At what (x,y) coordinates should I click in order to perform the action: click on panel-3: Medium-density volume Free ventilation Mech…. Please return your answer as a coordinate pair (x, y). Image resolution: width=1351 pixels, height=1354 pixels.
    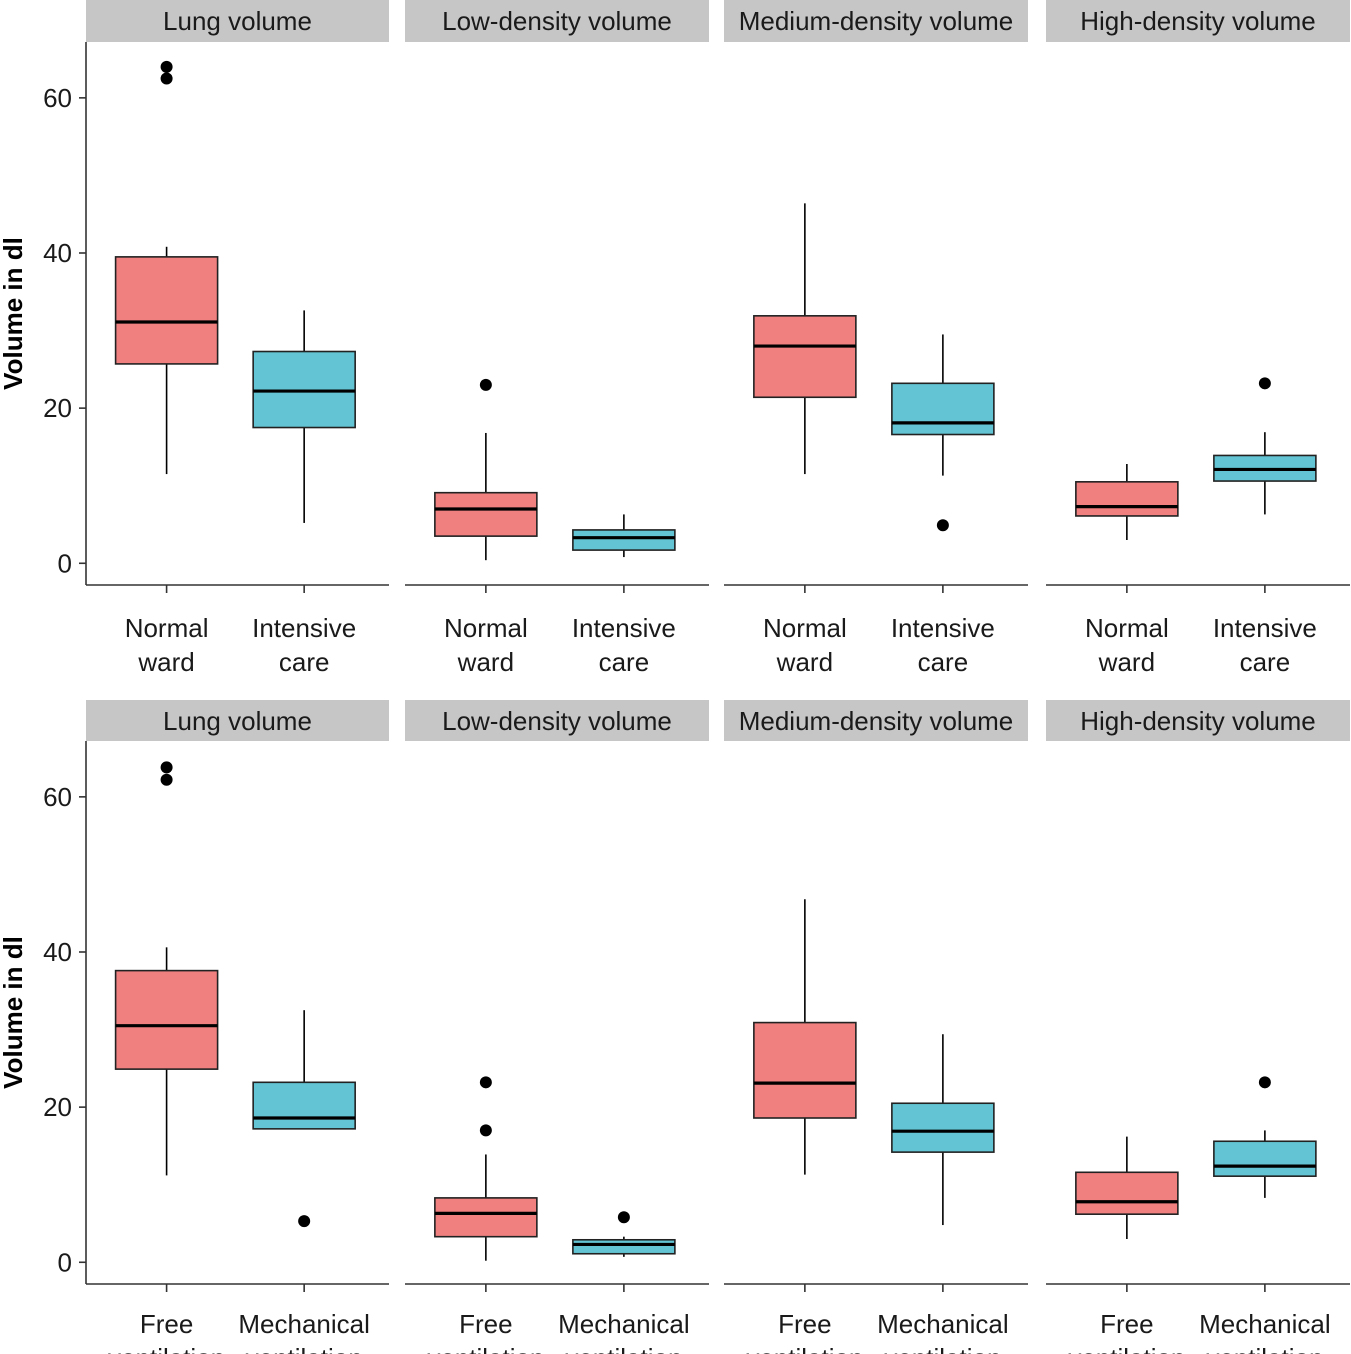
    Looking at the image, I should click on (876, 1027).